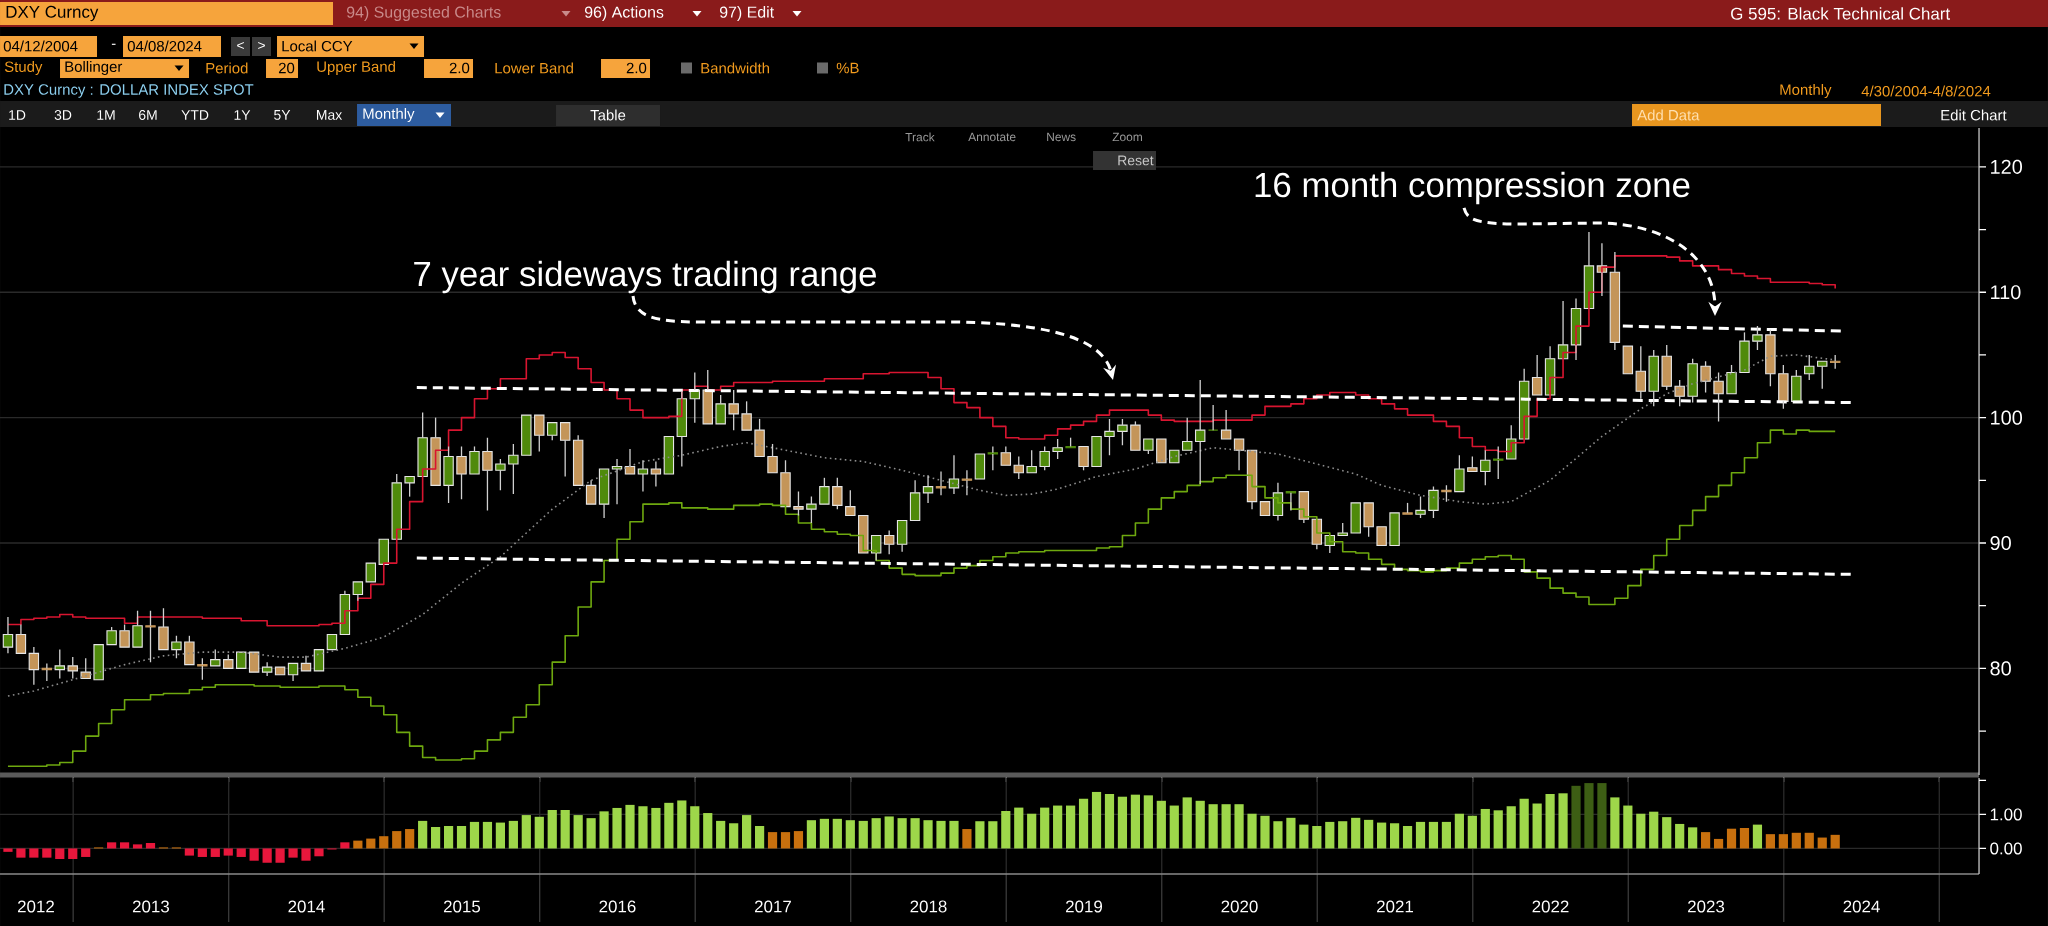  Describe the element at coordinates (608, 115) in the screenshot. I see `text: Table` at that location.